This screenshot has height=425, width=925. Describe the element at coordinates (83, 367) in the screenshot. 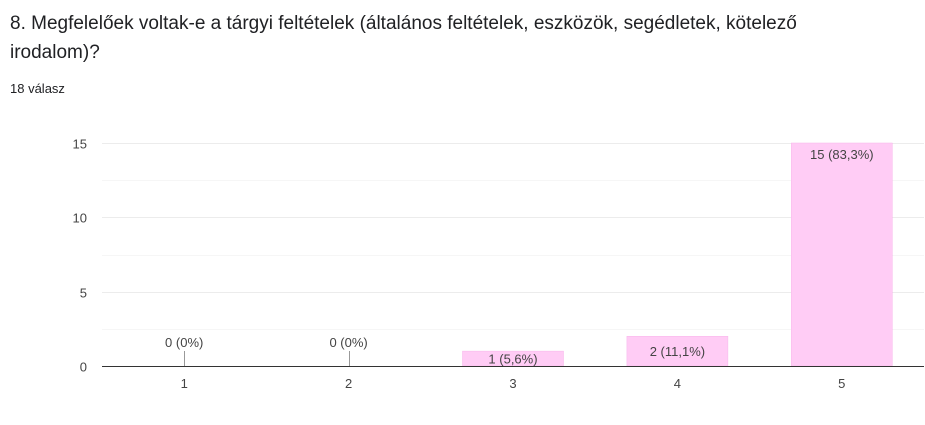

I see `y-tick-label: 0` at that location.